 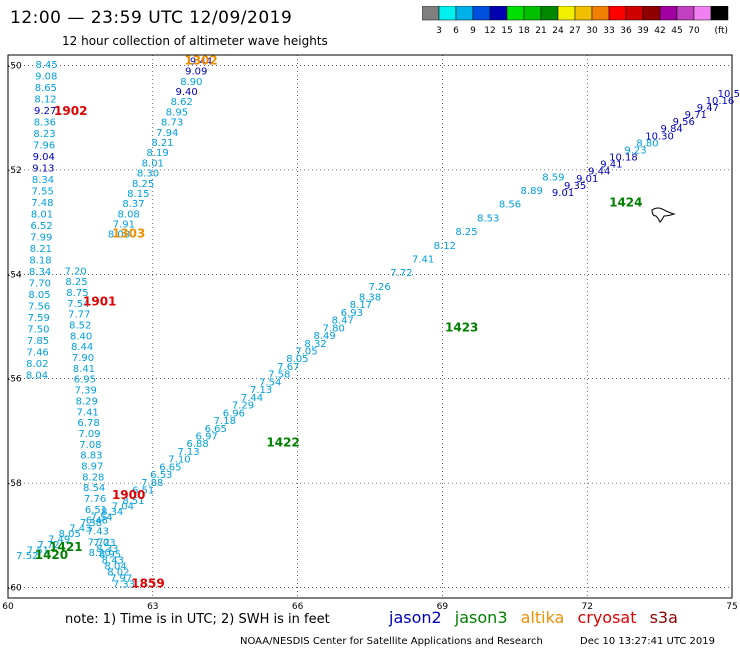 What do you see at coordinates (510, 205) in the screenshot?
I see `wave-height-obs: 8.56` at bounding box center [510, 205].